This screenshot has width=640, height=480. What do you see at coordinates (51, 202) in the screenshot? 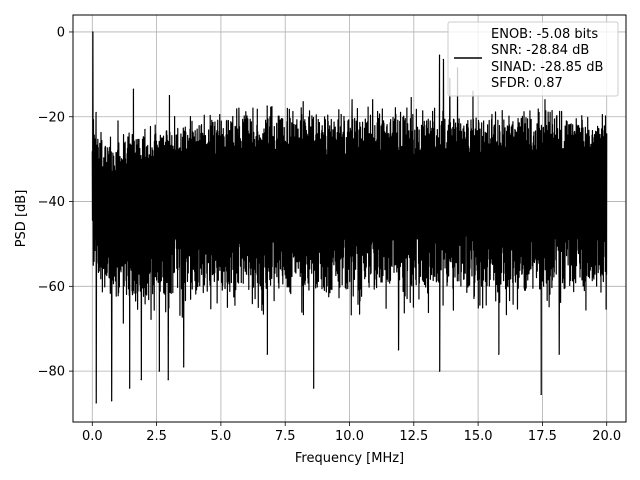
I see `y-tick-label: −40` at bounding box center [51, 202].